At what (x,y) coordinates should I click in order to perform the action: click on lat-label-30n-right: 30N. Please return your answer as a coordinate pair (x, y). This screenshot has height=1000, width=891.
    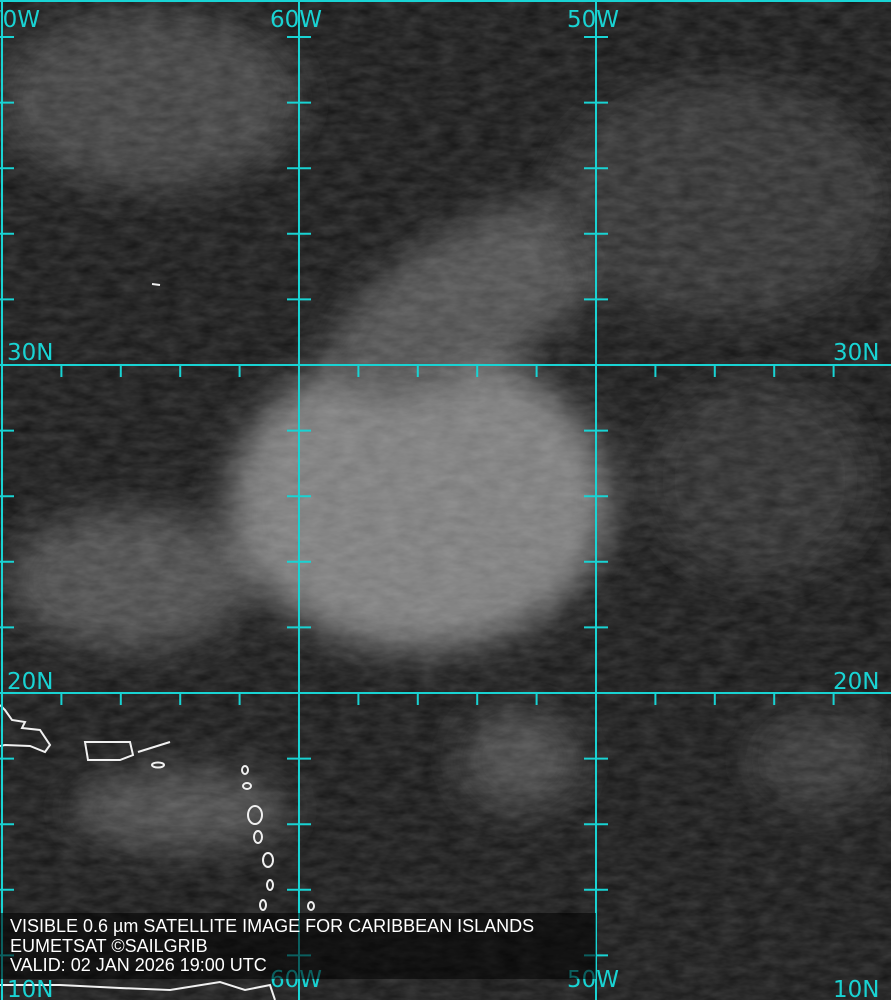
    Looking at the image, I should click on (856, 353).